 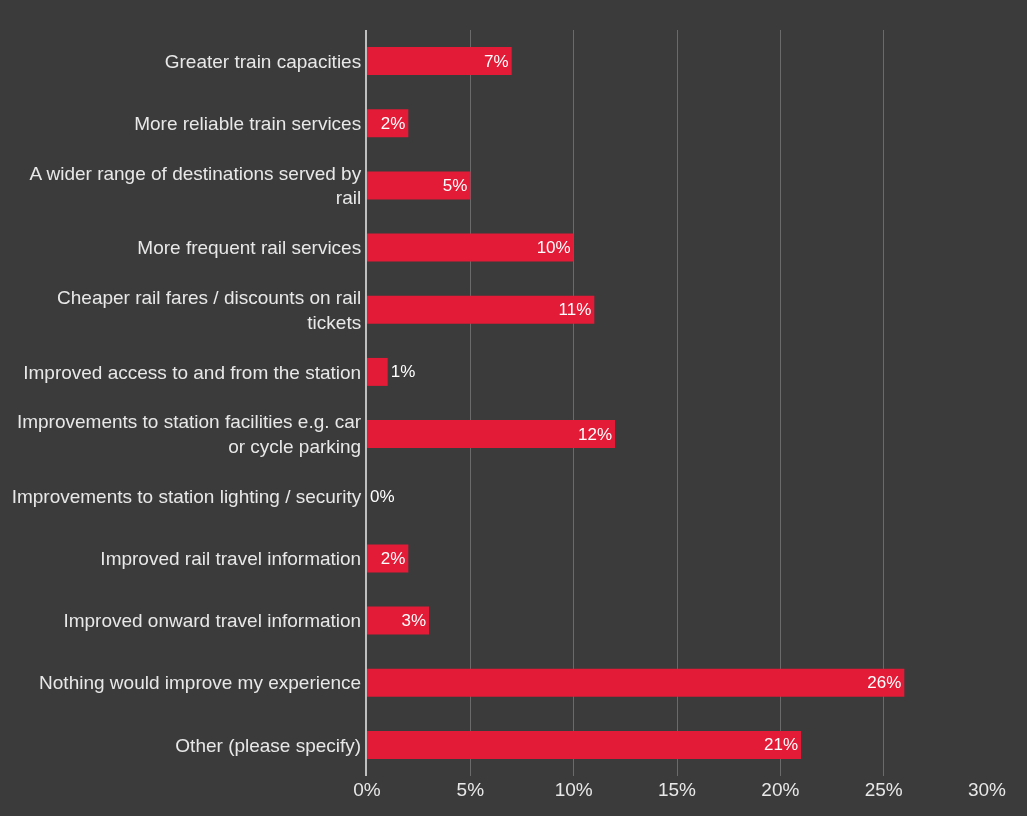 I want to click on data-label: 10%, so click(x=553, y=248).